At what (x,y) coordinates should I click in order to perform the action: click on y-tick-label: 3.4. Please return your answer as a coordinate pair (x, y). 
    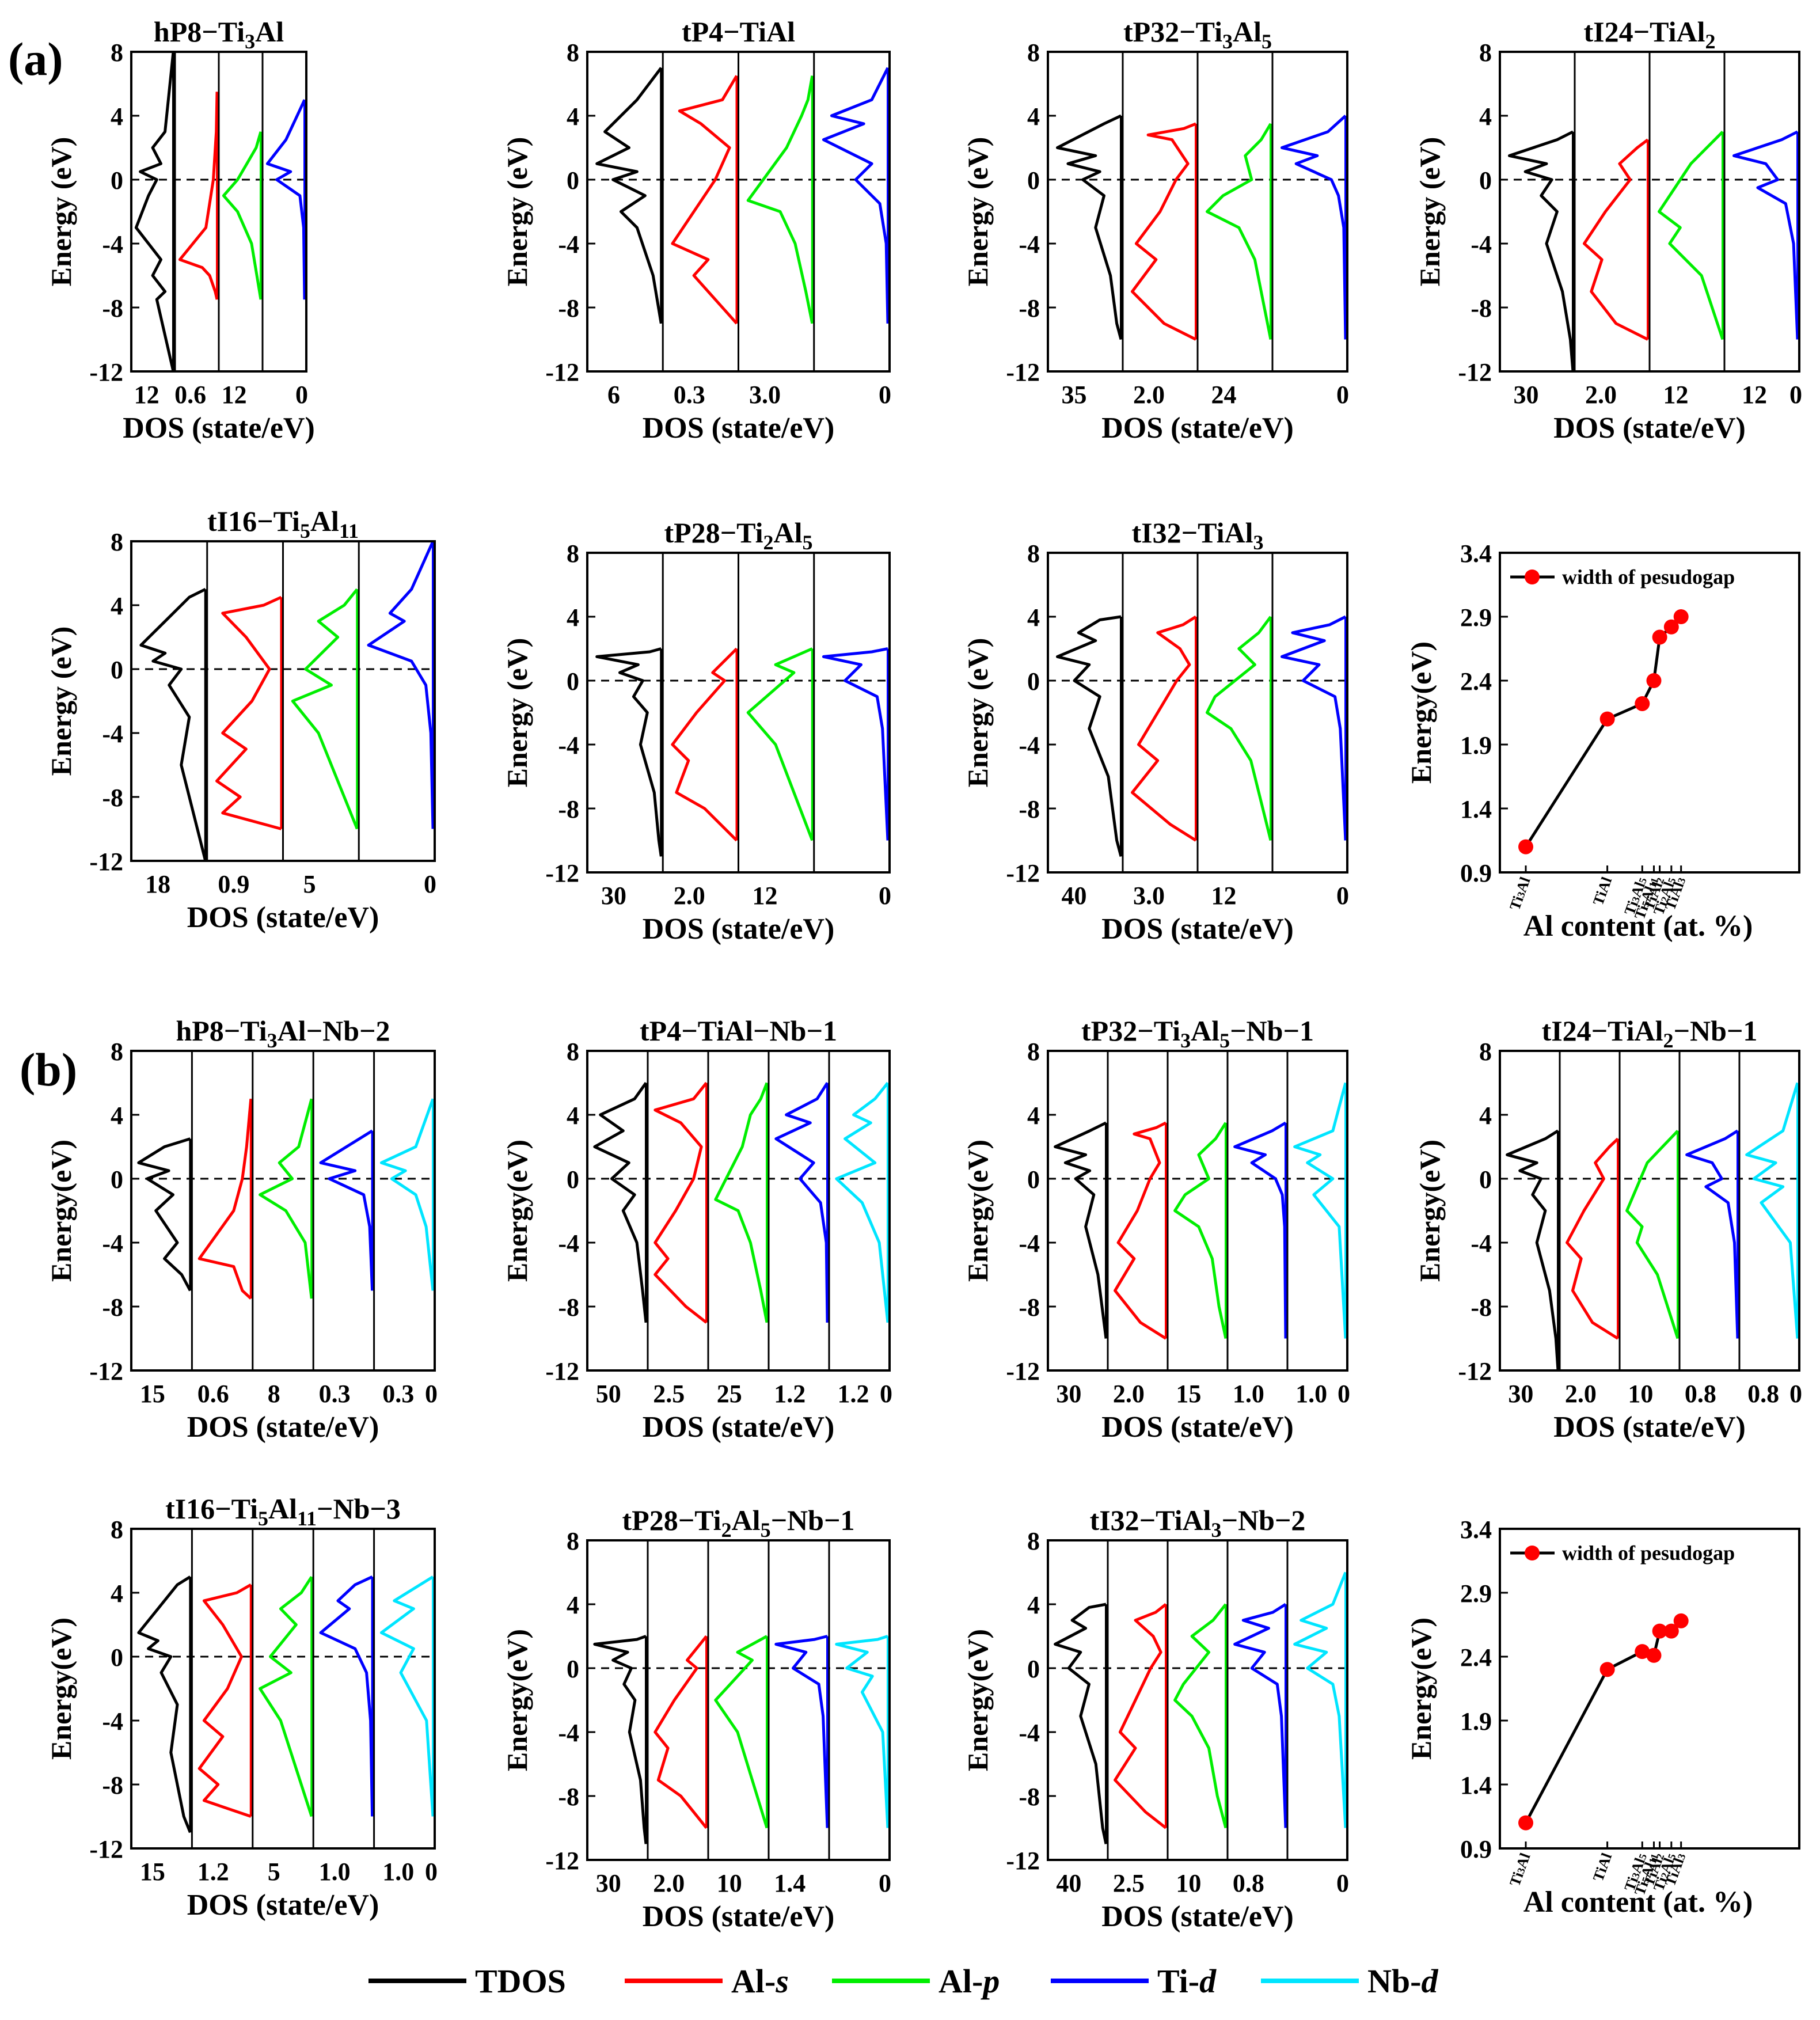
    Looking at the image, I should click on (1476, 1530).